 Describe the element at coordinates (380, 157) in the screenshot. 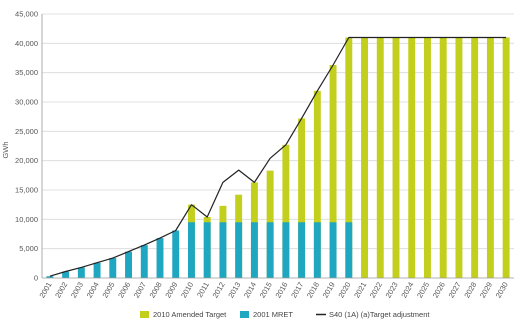

I see `bar-2010-amended-target-2022` at that location.